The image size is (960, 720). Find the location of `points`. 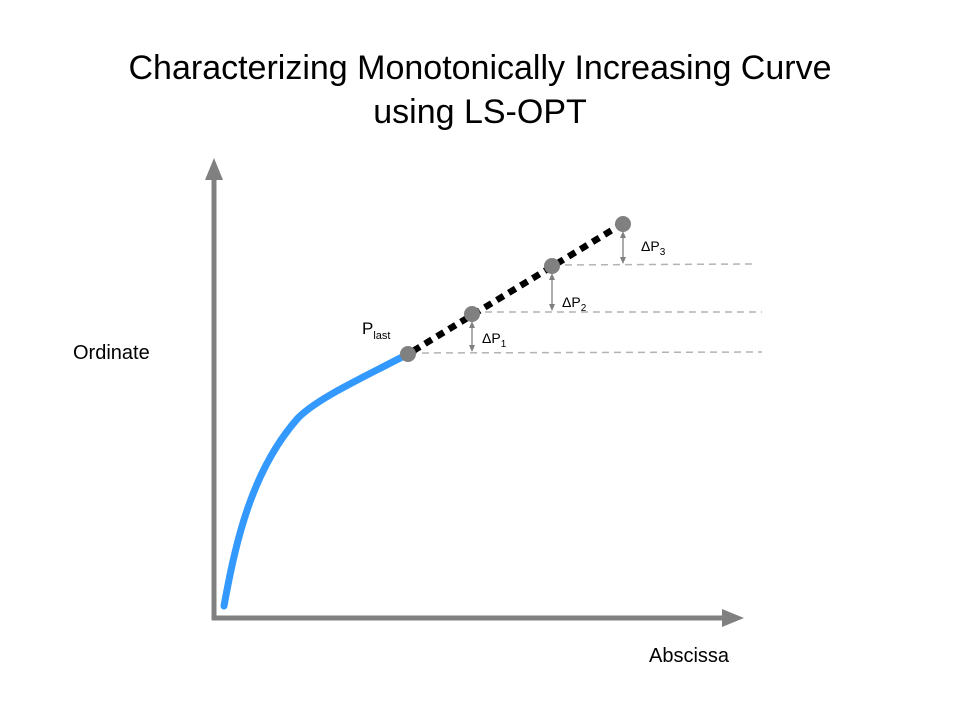

points is located at coordinates (515, 289).